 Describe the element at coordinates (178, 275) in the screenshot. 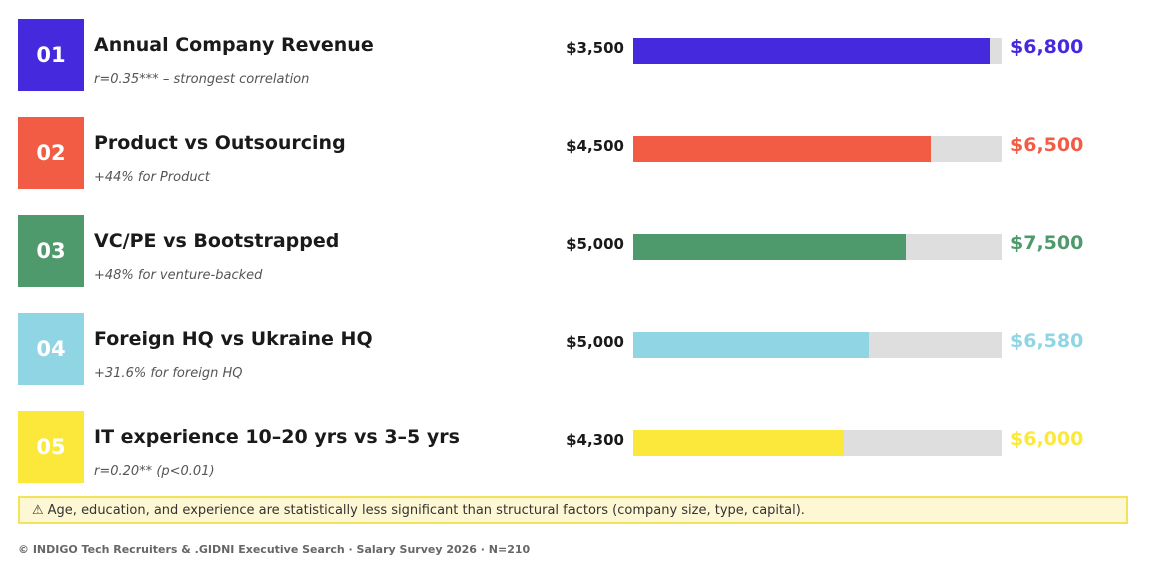

I see `factor-note: +48% for venture-backed` at that location.